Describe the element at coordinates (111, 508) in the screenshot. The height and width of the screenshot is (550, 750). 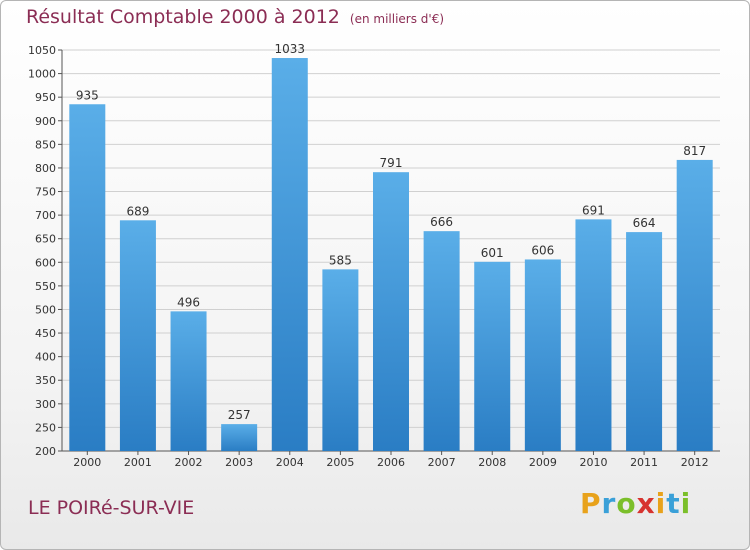
I see `location-name: LE POIRé-SUR-VIE` at that location.